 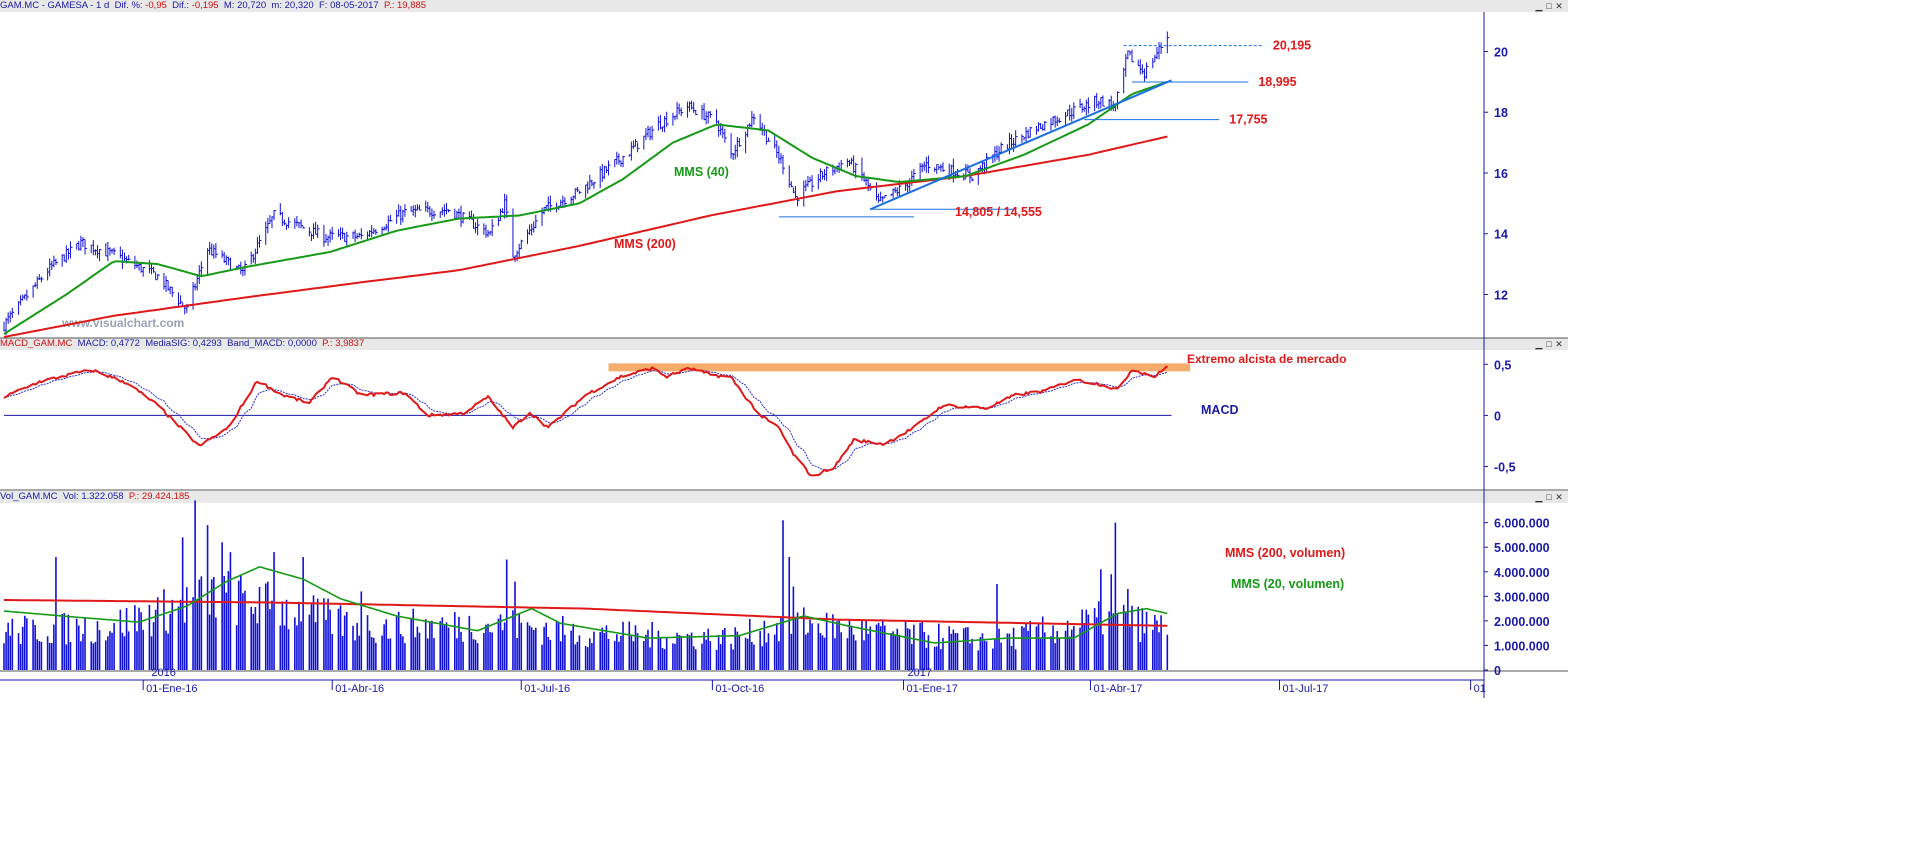 I want to click on price-y-tick-label: 14, so click(x=1501, y=235).